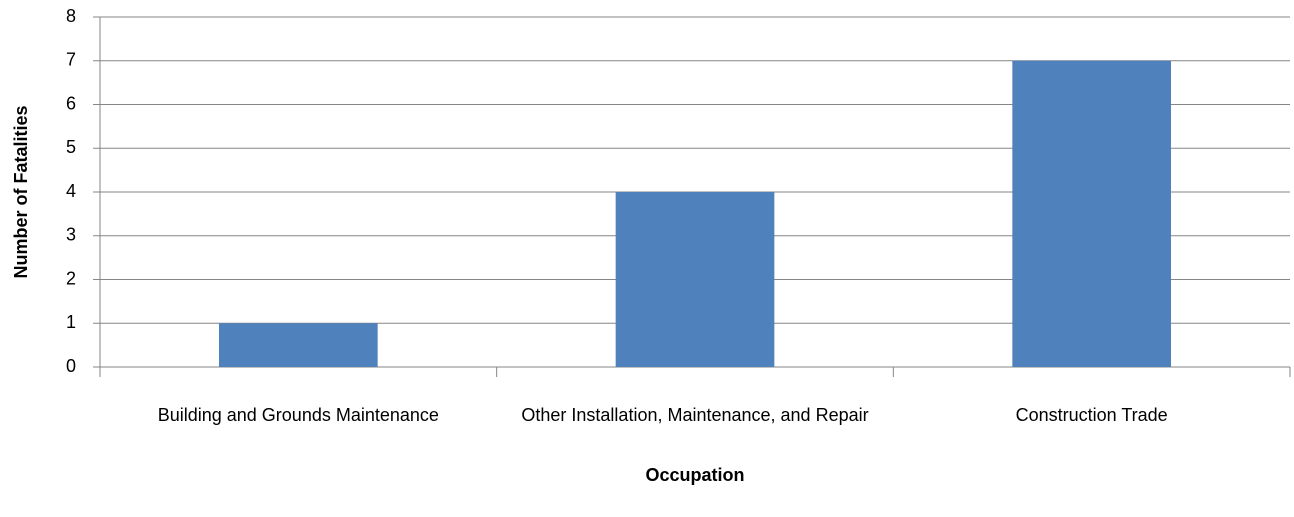 This screenshot has width=1294, height=517. What do you see at coordinates (71, 235) in the screenshot?
I see `y-tick-label: 3` at bounding box center [71, 235].